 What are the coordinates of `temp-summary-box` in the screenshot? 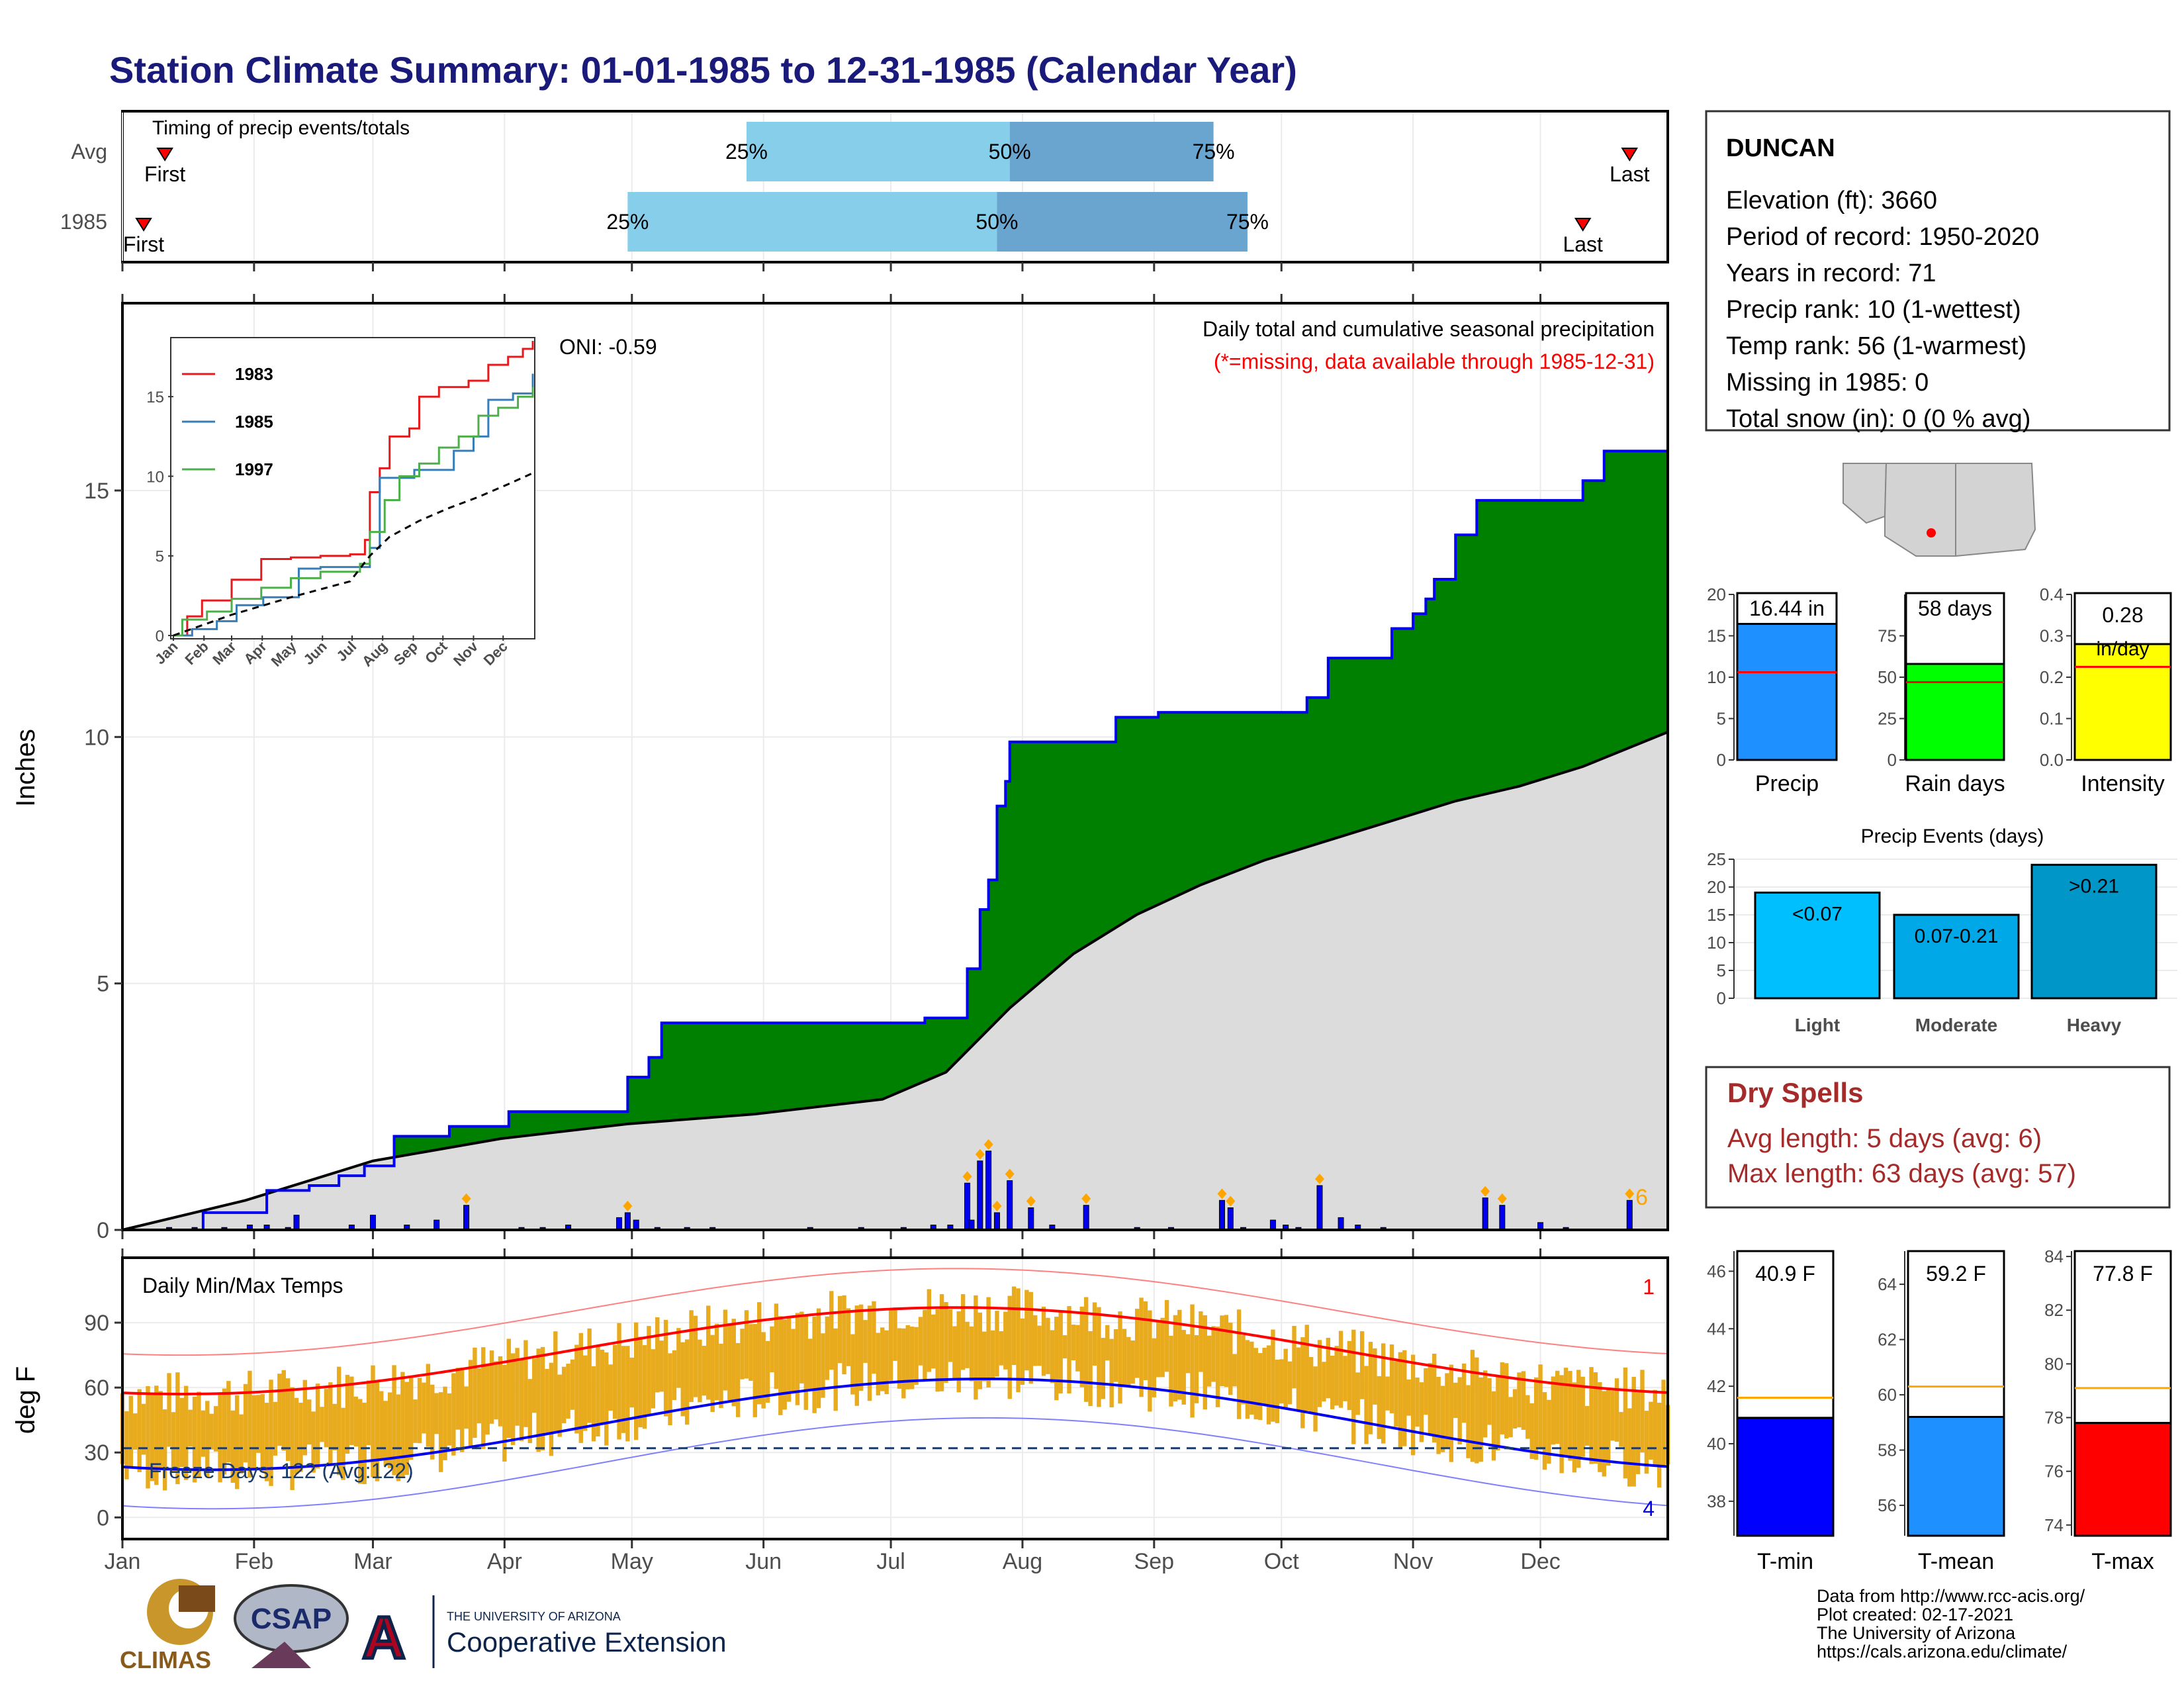 It's located at (2122, 1337).